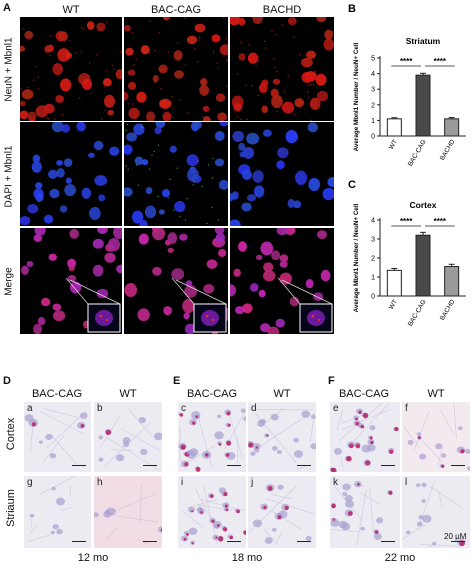 The height and width of the screenshot is (569, 474). I want to click on histology-a: a, so click(57, 437).